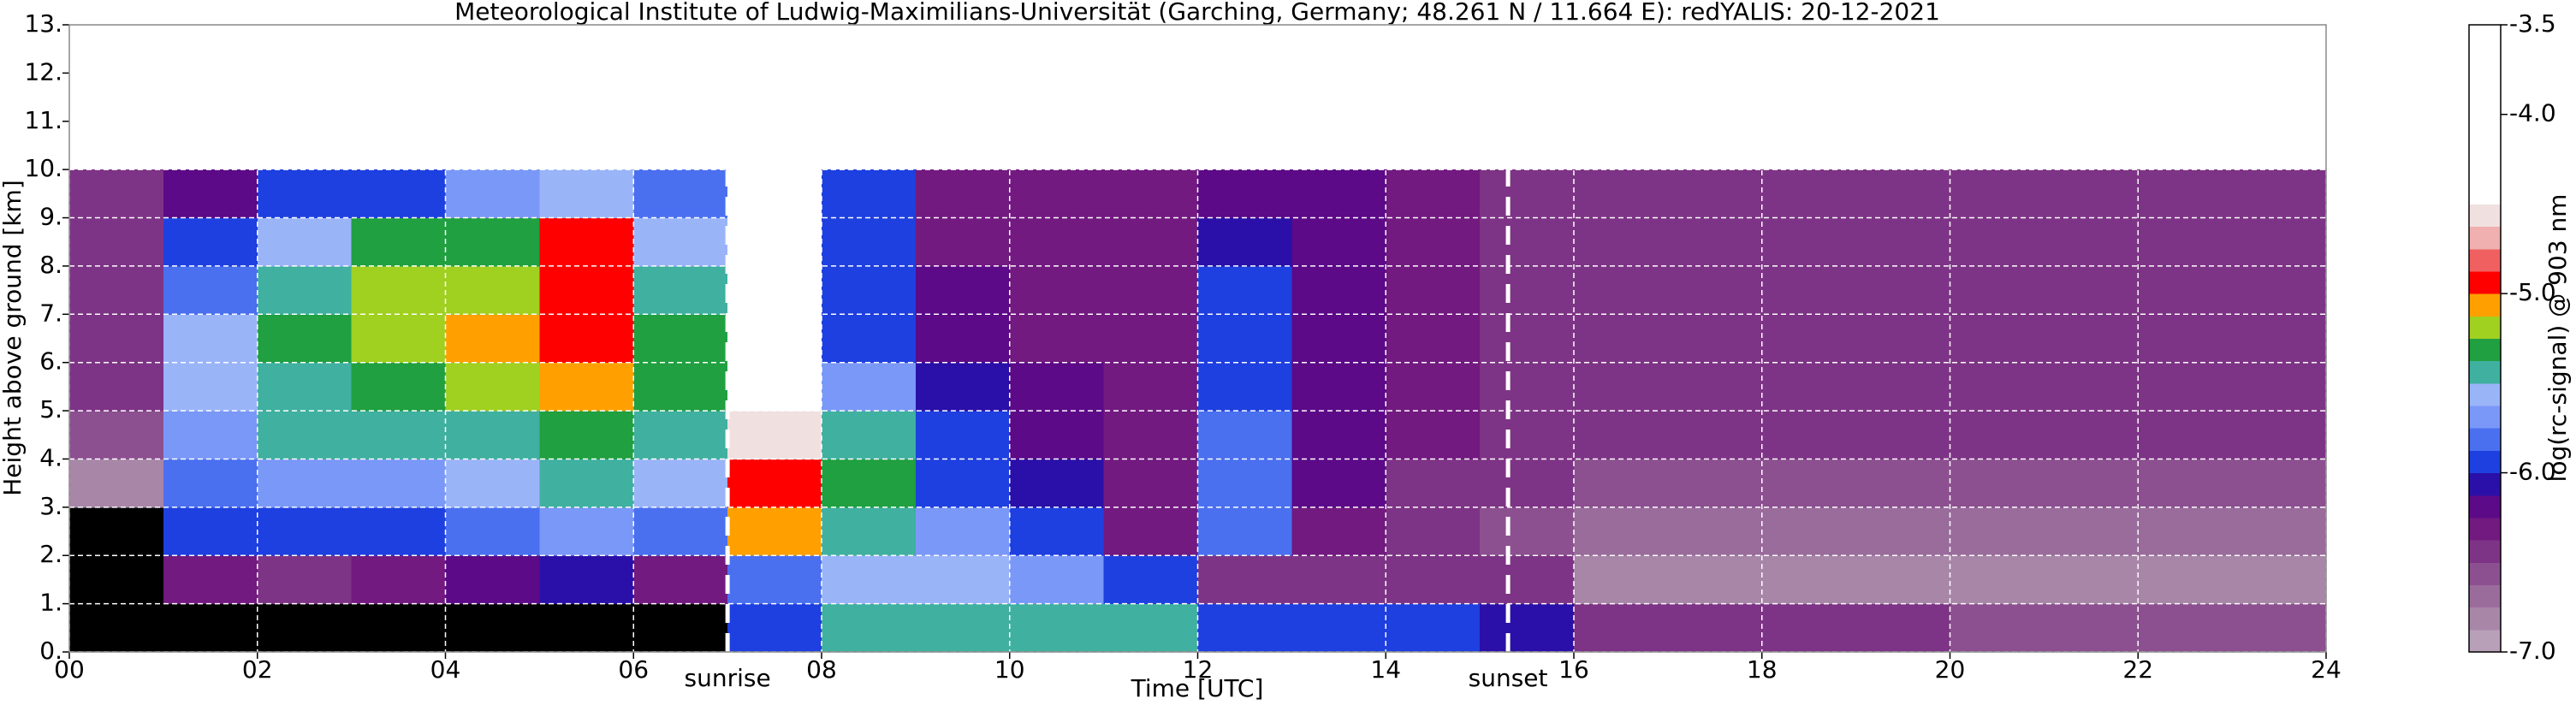  I want to click on x-tick-label: 04, so click(445, 669).